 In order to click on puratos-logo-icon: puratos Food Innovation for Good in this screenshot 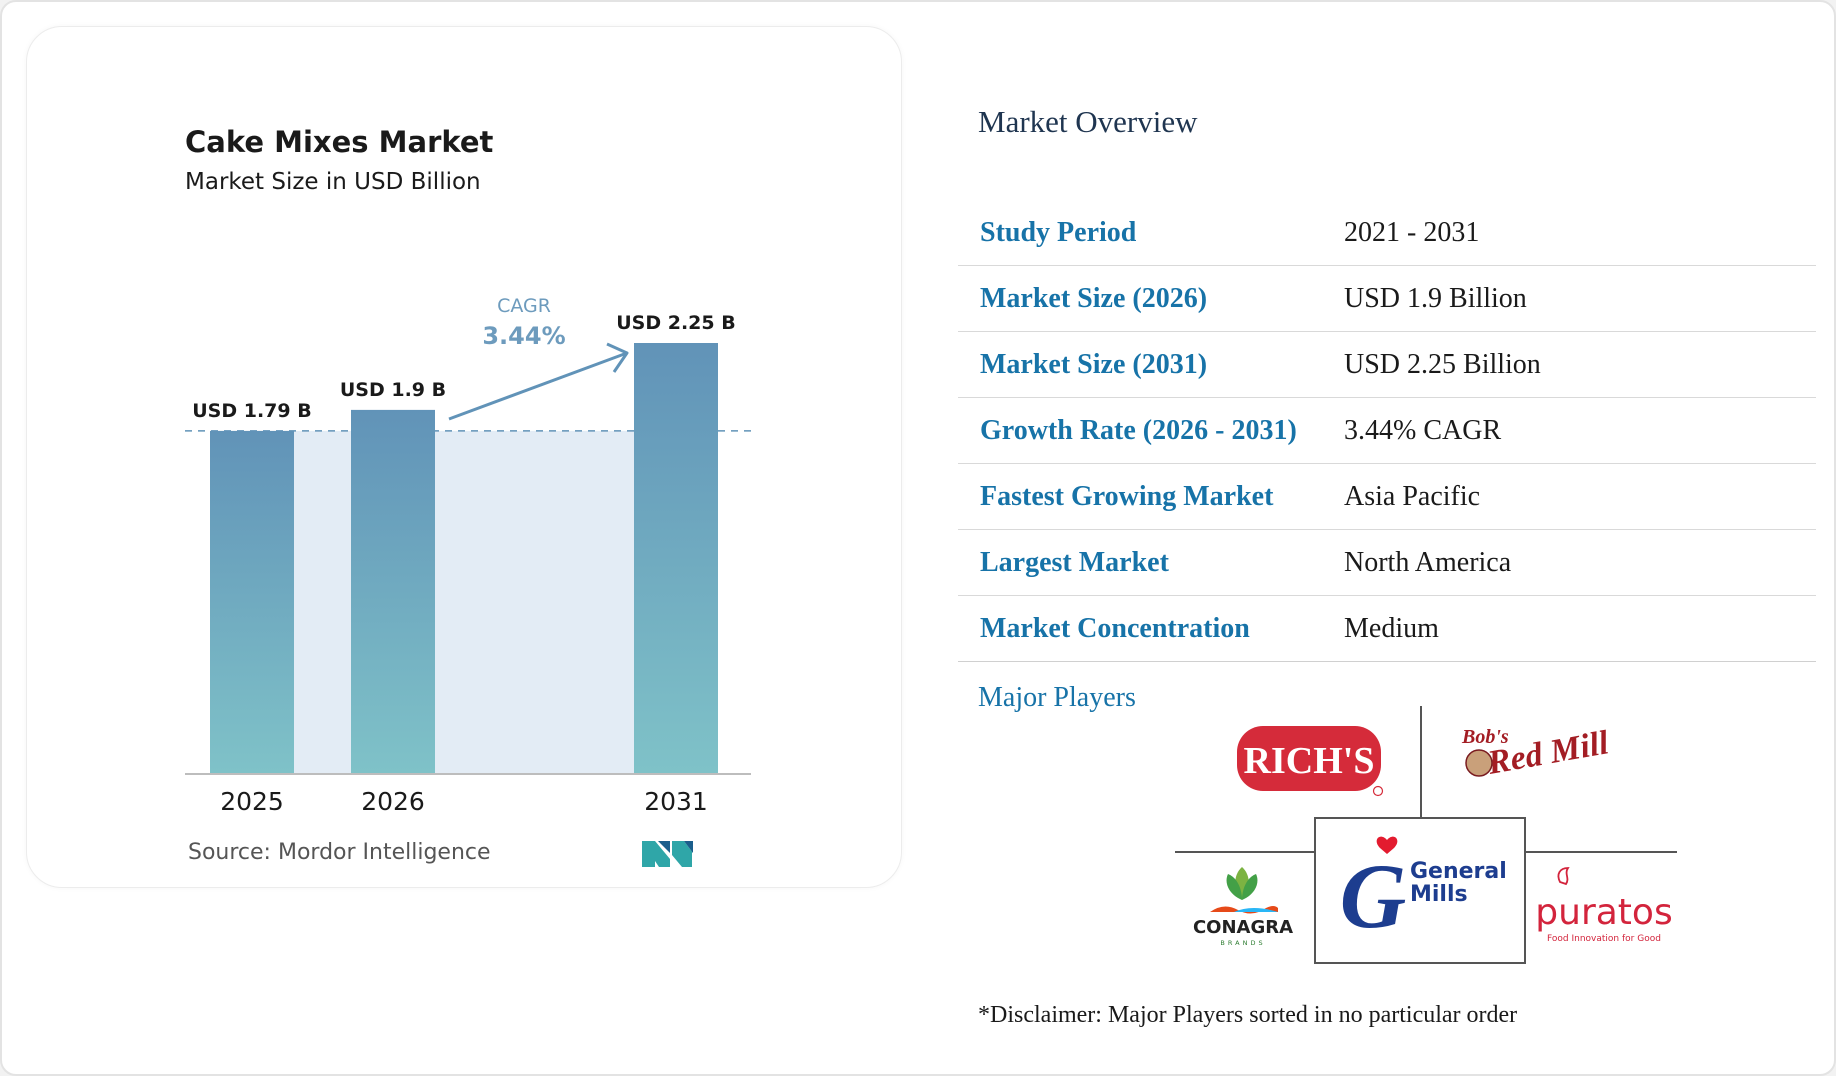, I will do `click(1604, 905)`.